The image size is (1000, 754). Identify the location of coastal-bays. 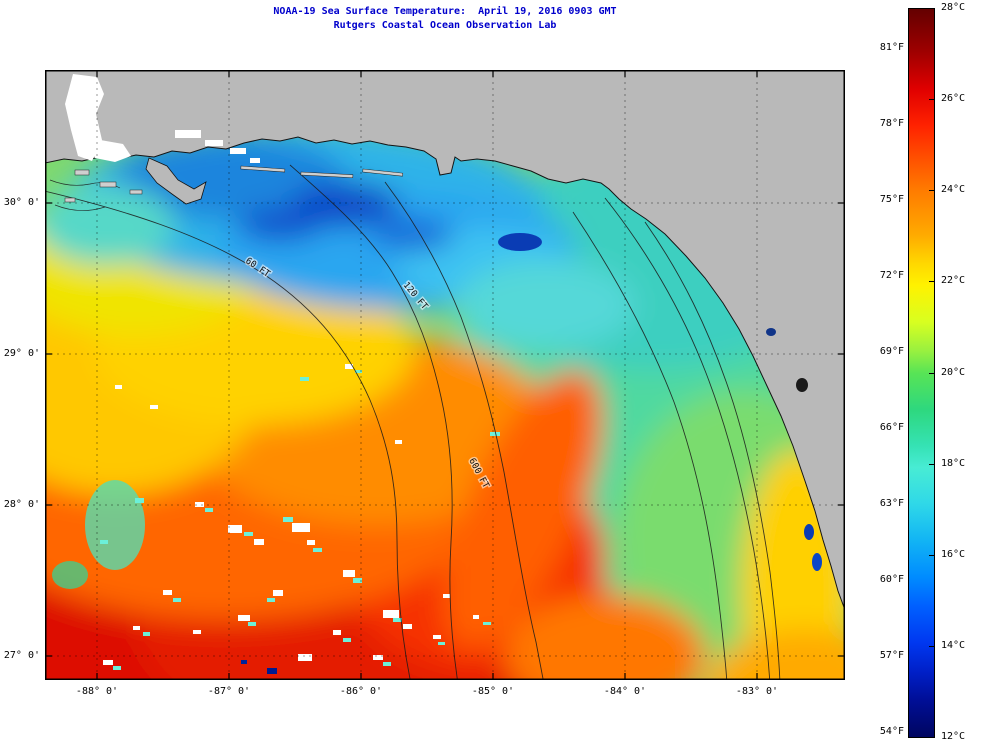
(794, 449).